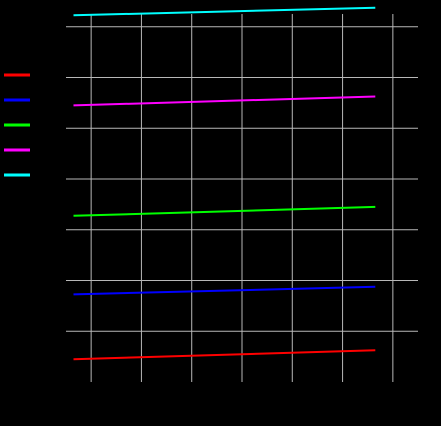  What do you see at coordinates (17, 125) in the screenshot?
I see `legend` at bounding box center [17, 125].